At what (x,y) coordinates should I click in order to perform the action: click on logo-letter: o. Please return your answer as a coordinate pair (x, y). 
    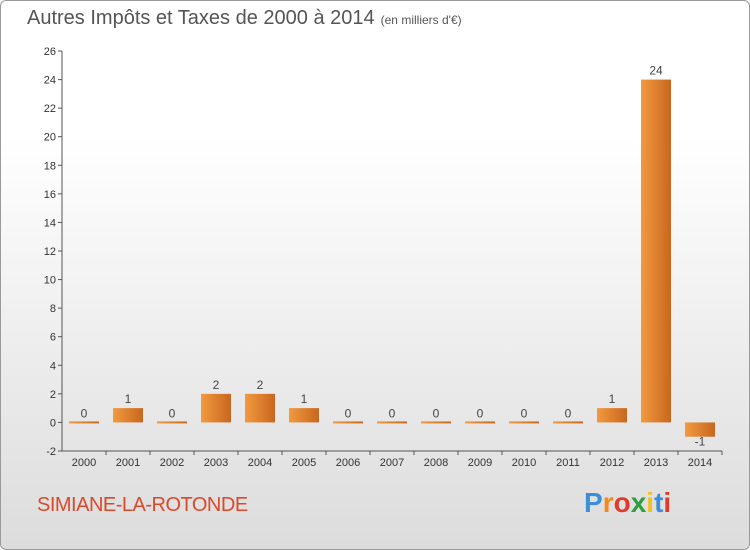
    Looking at the image, I should click on (622, 502).